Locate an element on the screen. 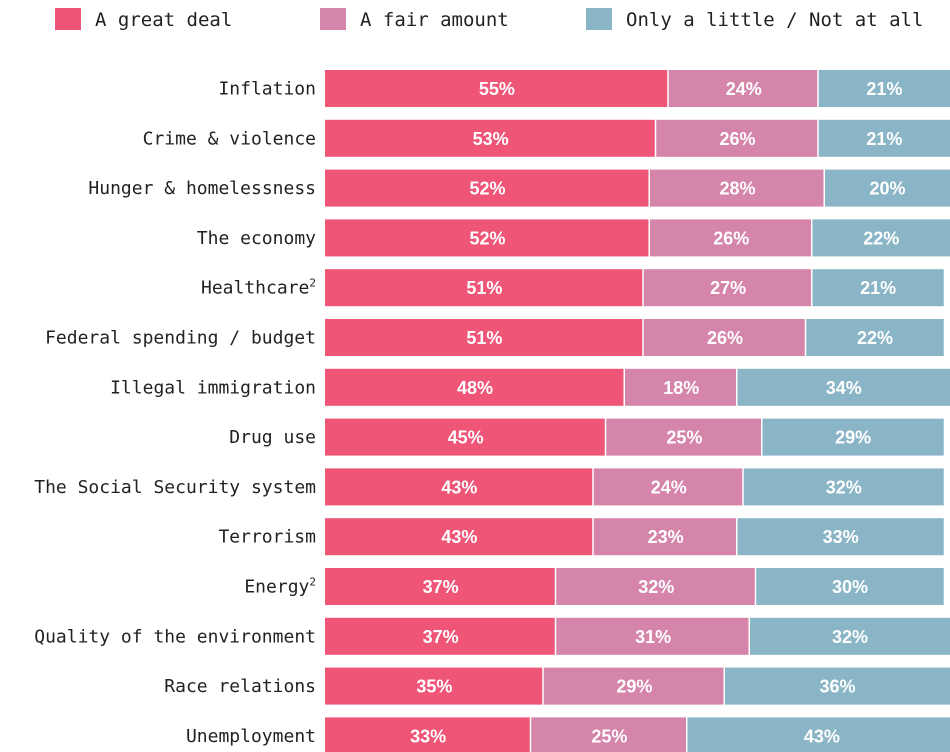 Image resolution: width=950 pixels, height=752 pixels. value-label: 45% is located at coordinates (466, 438).